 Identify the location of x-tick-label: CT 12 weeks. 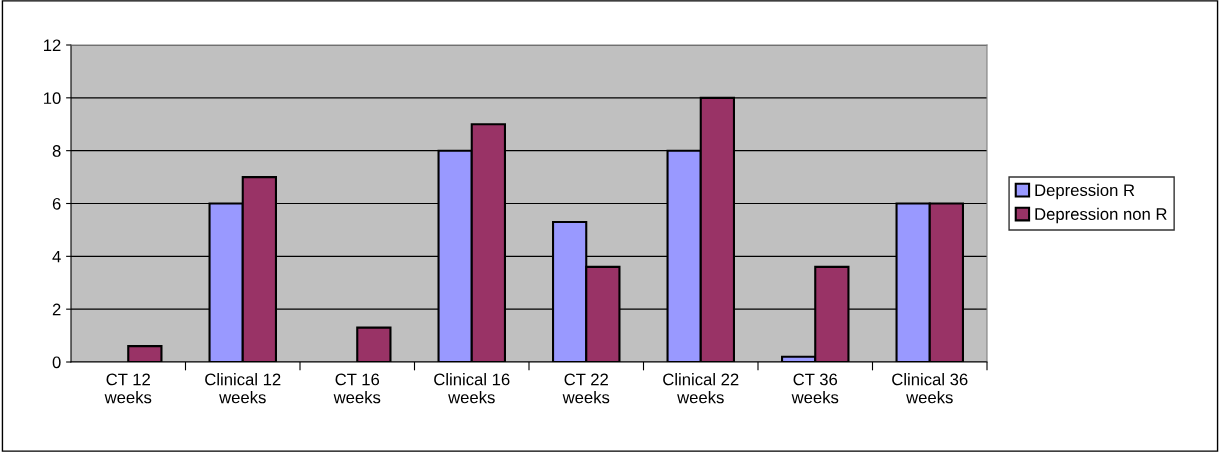
(128, 388).